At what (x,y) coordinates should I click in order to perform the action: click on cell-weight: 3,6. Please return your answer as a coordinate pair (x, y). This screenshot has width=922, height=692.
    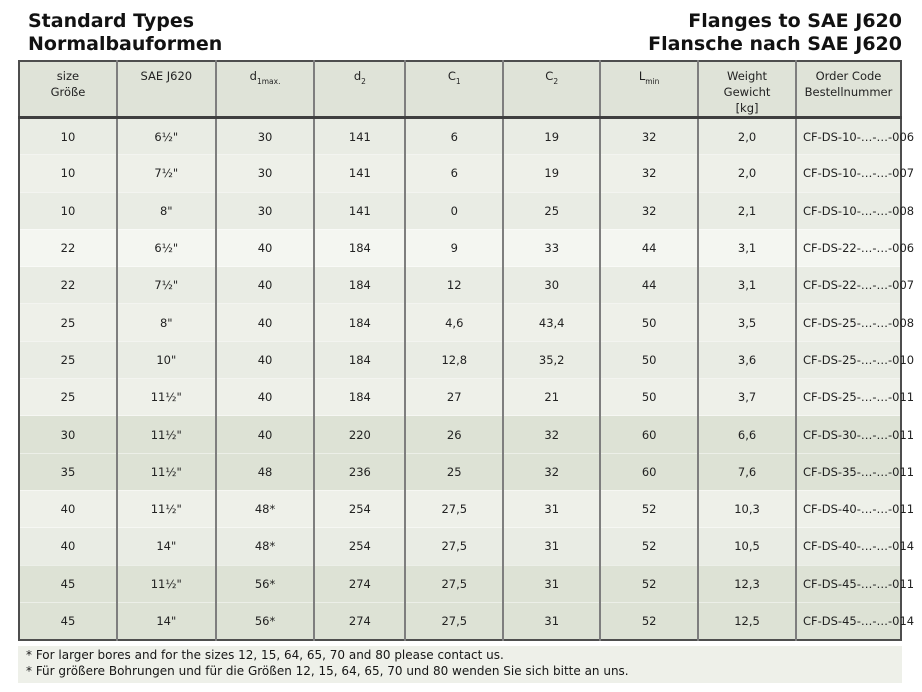
    Looking at the image, I should click on (746, 359).